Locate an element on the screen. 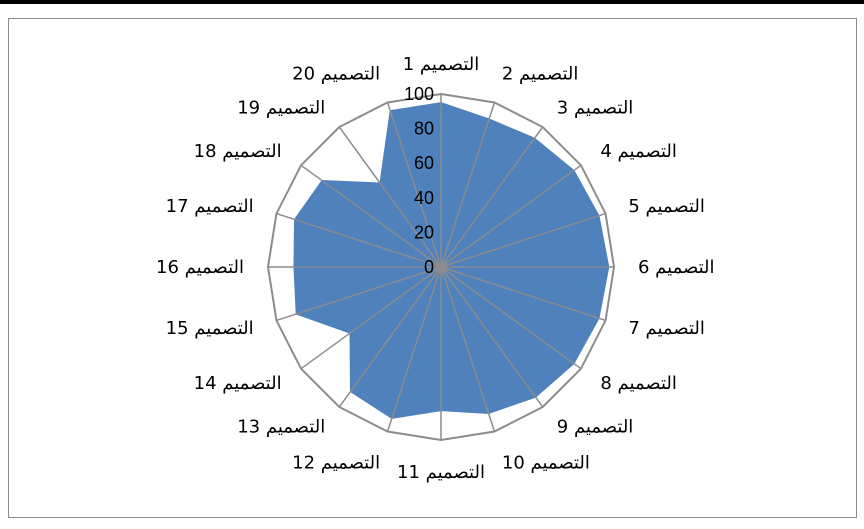 The height and width of the screenshot is (529, 864). category-label: التصميم 11 is located at coordinates (441, 472).